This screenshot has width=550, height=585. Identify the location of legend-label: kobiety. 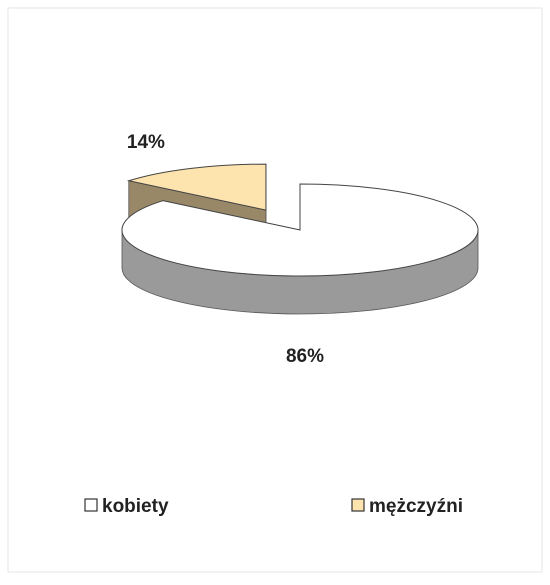
(135, 506).